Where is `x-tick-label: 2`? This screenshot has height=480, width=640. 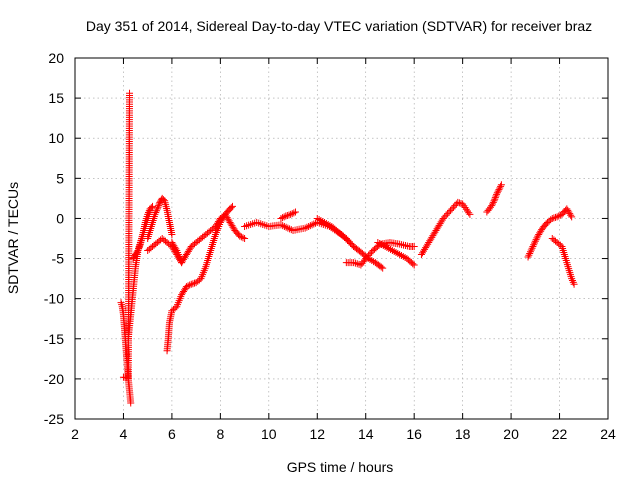
x-tick-label: 2 is located at coordinates (75, 434).